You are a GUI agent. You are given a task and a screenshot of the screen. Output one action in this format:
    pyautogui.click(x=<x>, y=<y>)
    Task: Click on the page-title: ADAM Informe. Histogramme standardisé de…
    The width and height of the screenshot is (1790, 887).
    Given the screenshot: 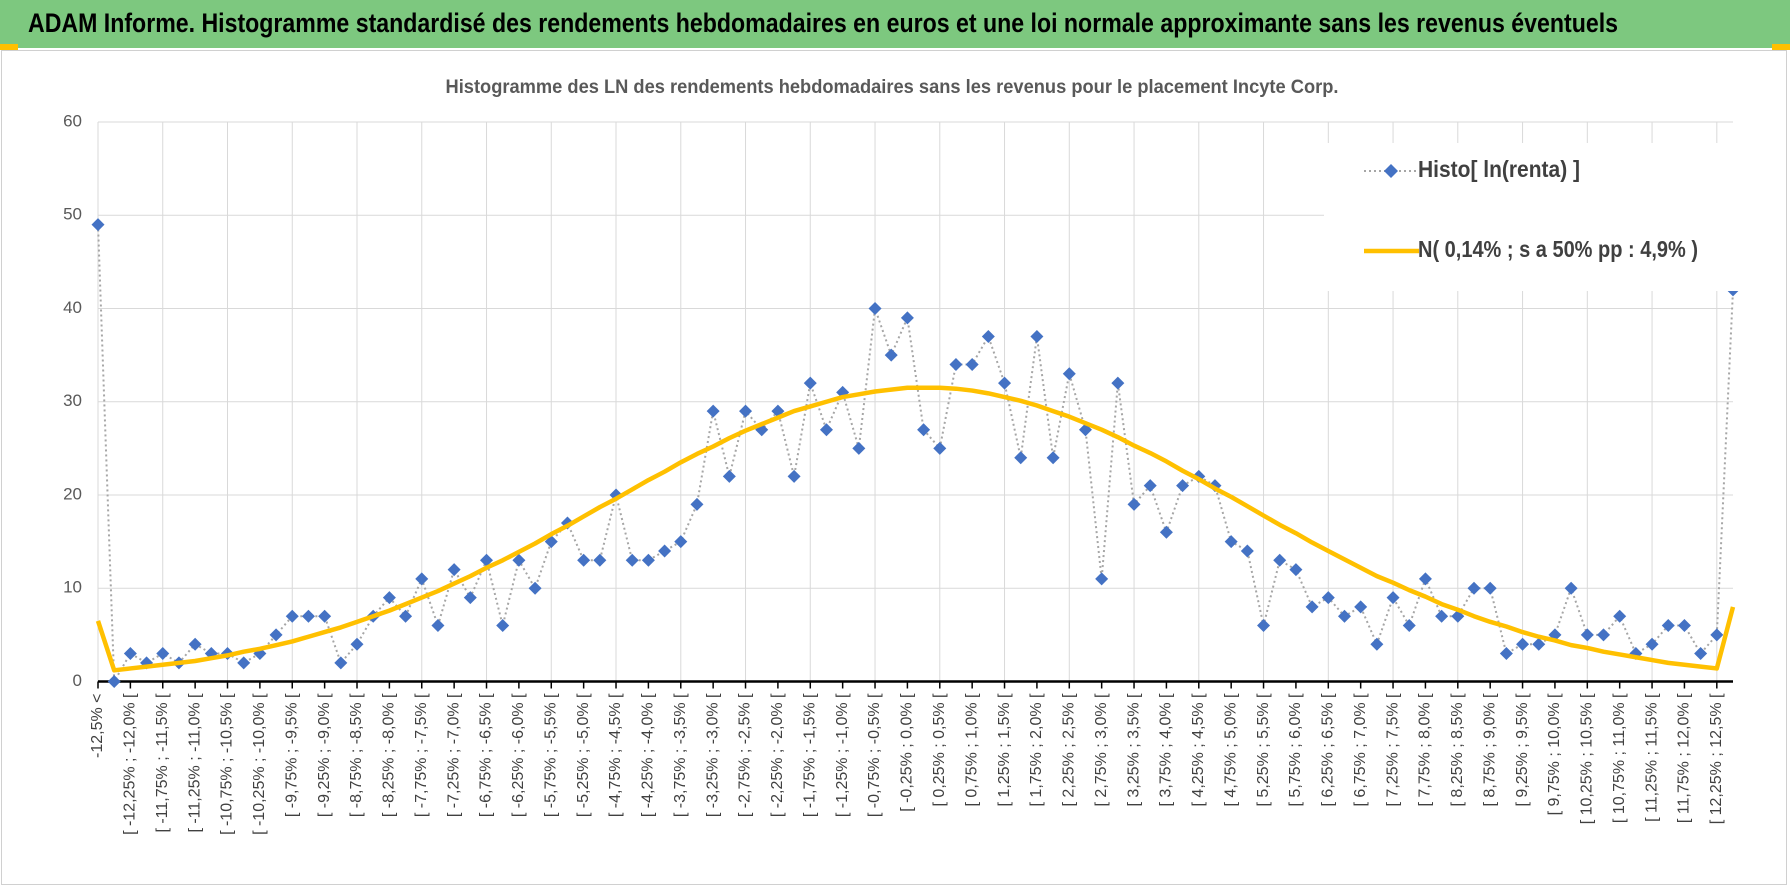 What is the action you would take?
    pyautogui.click(x=823, y=23)
    